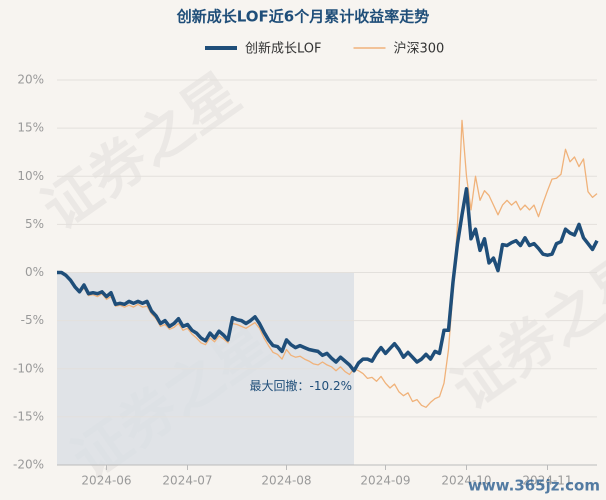 The width and height of the screenshot is (606, 500). Describe the element at coordinates (466, 481) in the screenshot. I see `x-tick-label: 2024-10` at that location.